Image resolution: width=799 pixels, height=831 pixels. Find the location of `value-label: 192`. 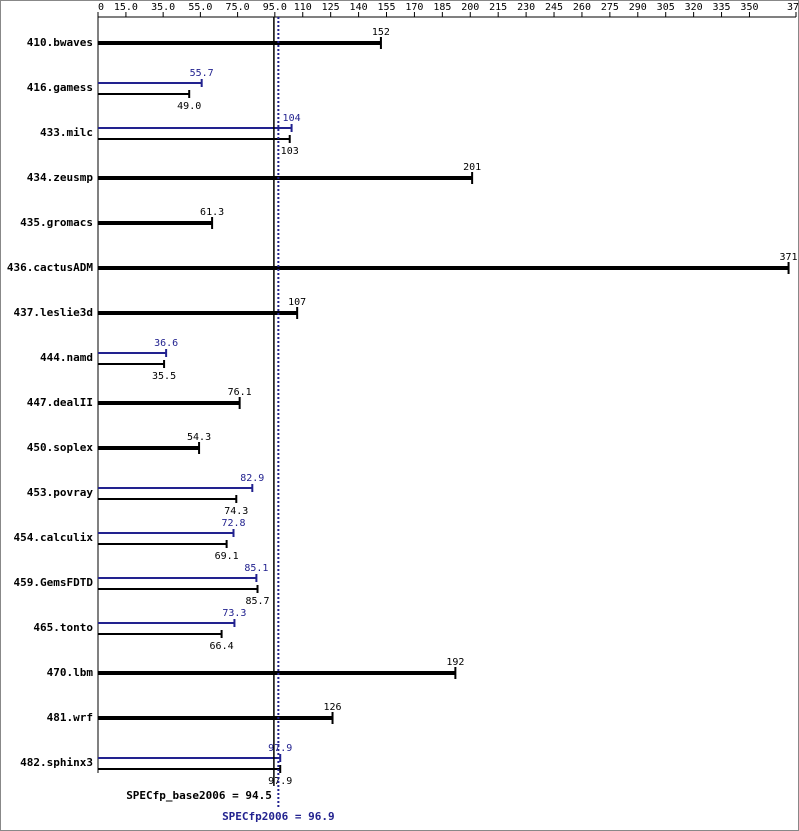

value-label: 192 is located at coordinates (455, 662).